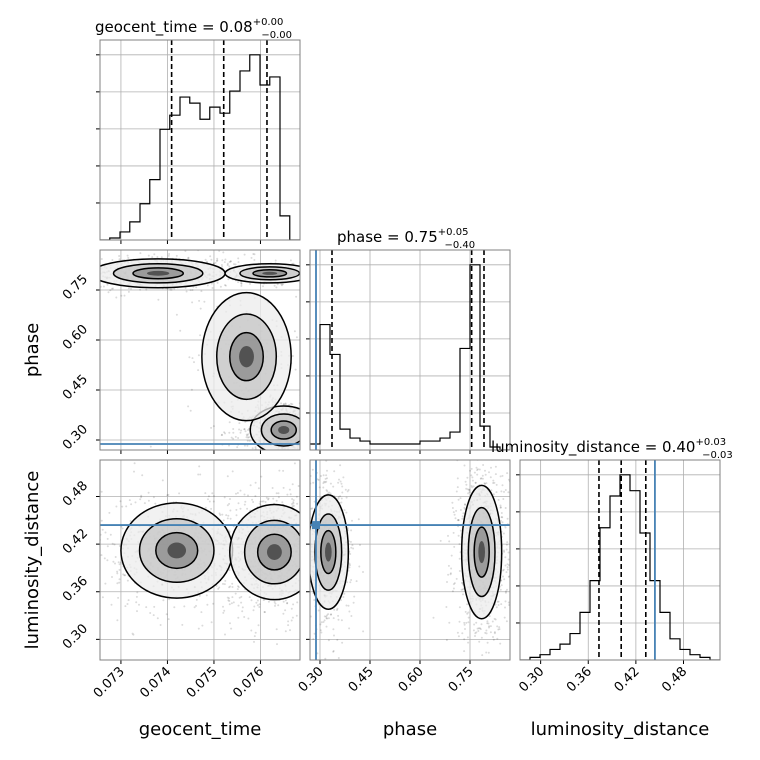  I want to click on x-tick-label: 0.074, so click(155, 682).